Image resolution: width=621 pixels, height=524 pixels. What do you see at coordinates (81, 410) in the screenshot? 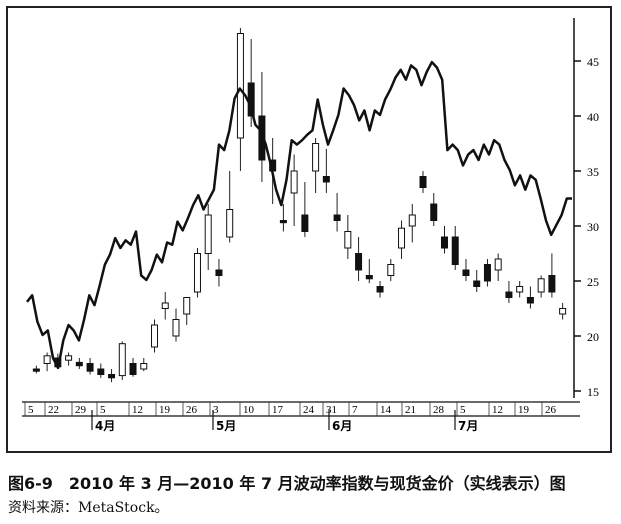
I see `x-tick-label: 29` at bounding box center [81, 410].